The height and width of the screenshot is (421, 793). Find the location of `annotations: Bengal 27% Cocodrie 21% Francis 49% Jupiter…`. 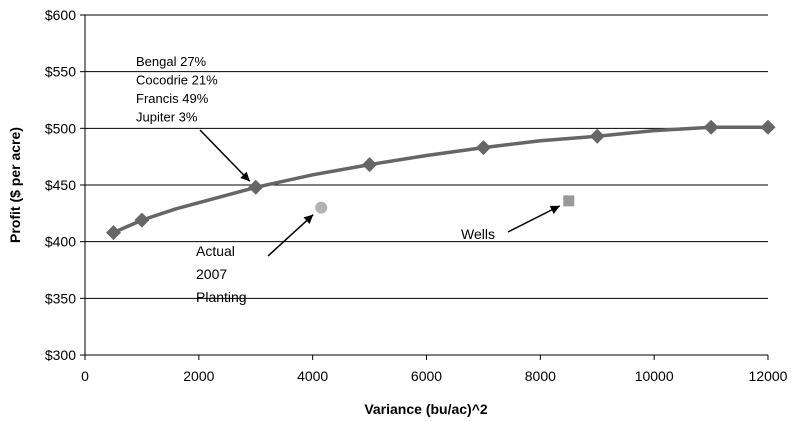

annotations: Bengal 27% Cocodrie 21% Francis 49% Jupiter… is located at coordinates (193, 118).